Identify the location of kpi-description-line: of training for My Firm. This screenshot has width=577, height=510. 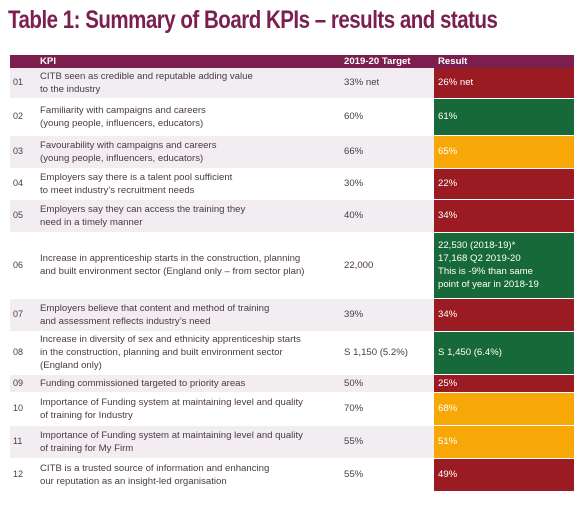
(87, 448).